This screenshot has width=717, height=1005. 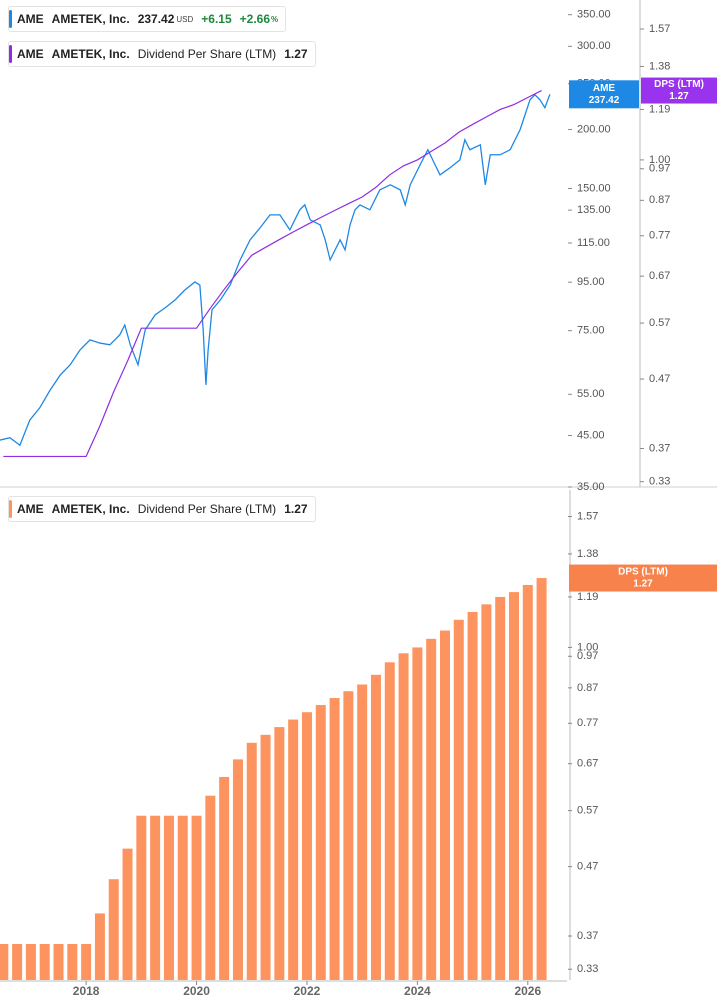 I want to click on percent-sign: %, so click(x=275, y=19).